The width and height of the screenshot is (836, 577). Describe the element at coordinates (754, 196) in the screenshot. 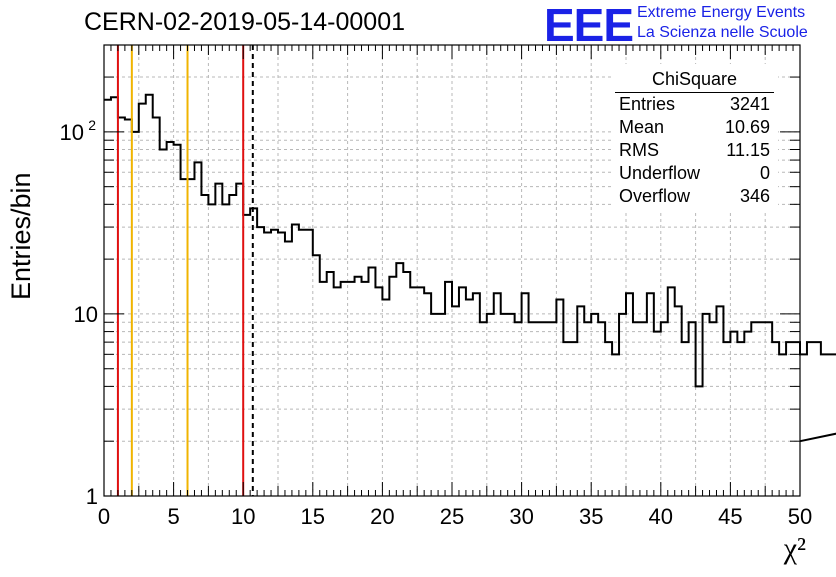

I see `stats-value: 346` at that location.